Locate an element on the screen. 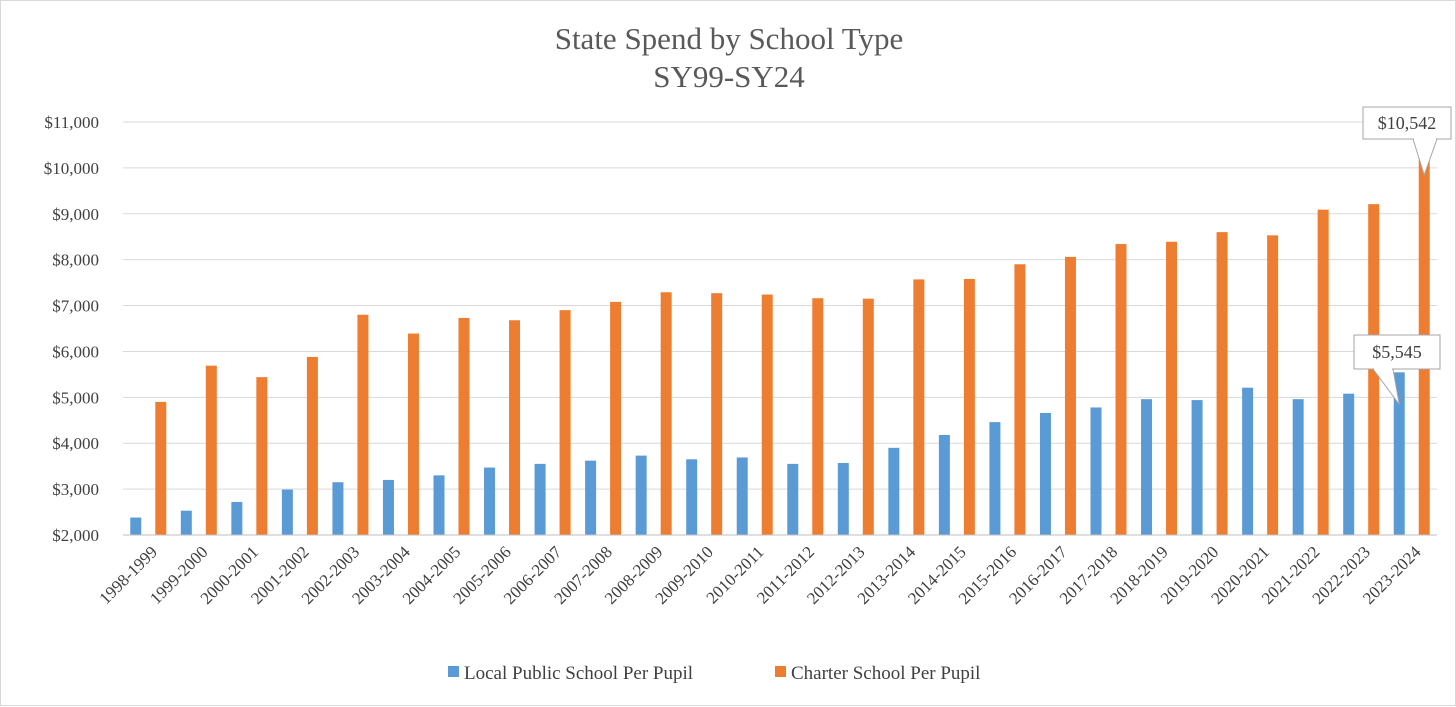 This screenshot has height=707, width=1456. y-tick-label: $5,000 is located at coordinates (75, 397).